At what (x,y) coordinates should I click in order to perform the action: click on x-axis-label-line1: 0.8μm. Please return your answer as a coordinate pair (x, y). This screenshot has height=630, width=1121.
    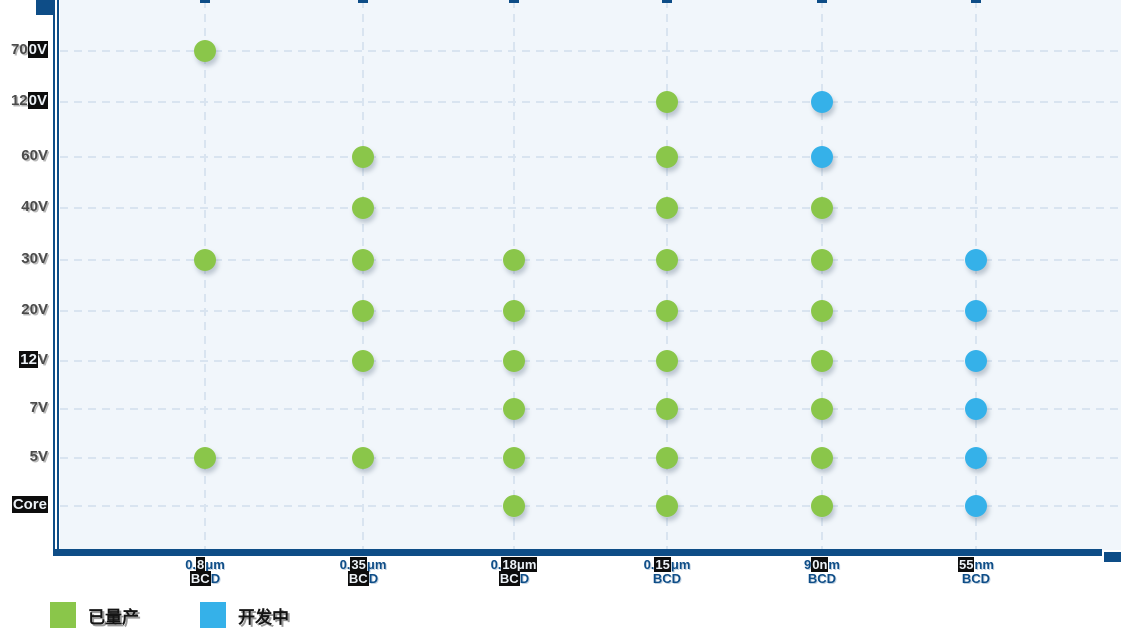
    Looking at the image, I should click on (205, 564).